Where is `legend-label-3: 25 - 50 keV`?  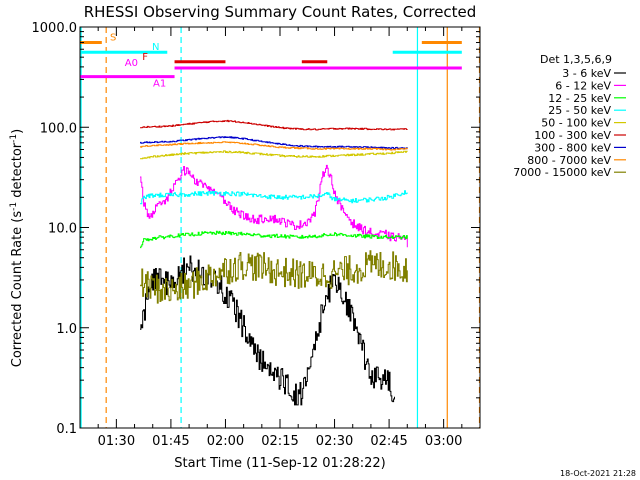
legend-label-3: 25 - 50 keV is located at coordinates (579, 110).